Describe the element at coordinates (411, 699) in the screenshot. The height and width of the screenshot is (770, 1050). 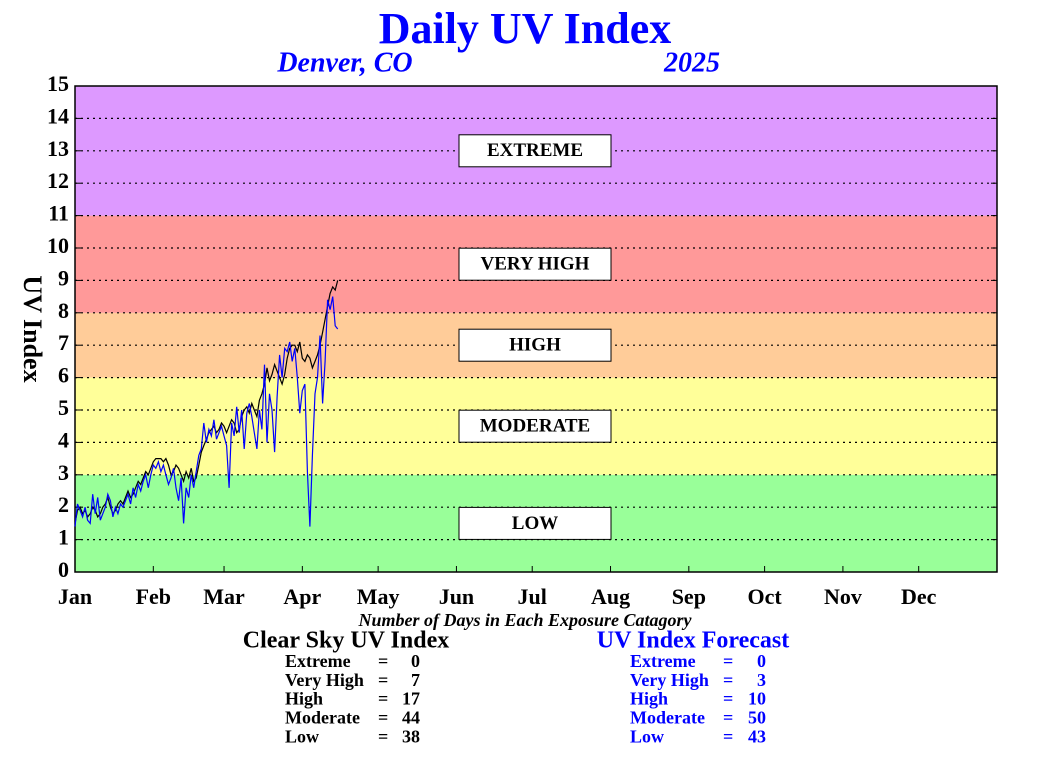
I see `summary-days: 17` at that location.